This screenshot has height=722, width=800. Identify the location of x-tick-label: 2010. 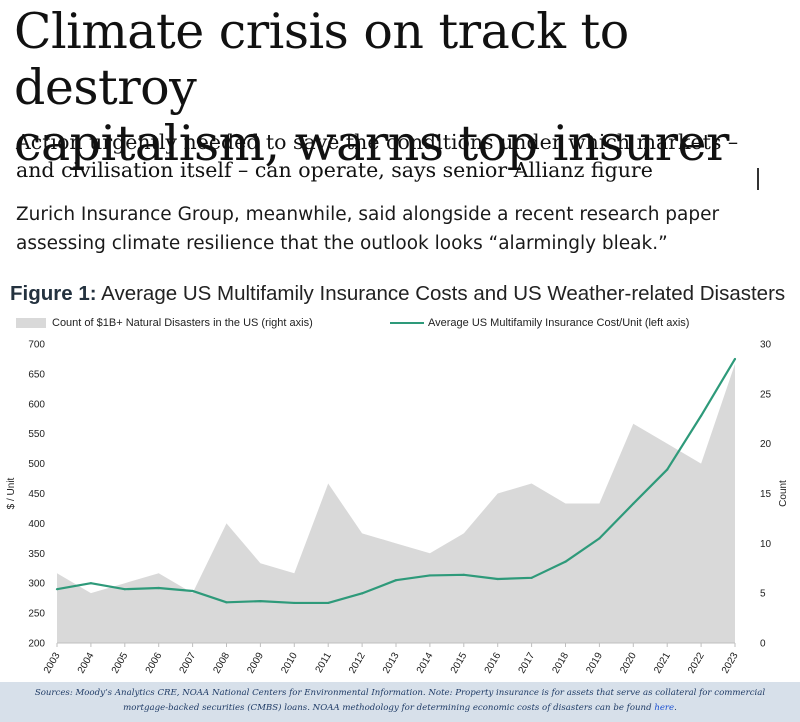
(289, 662).